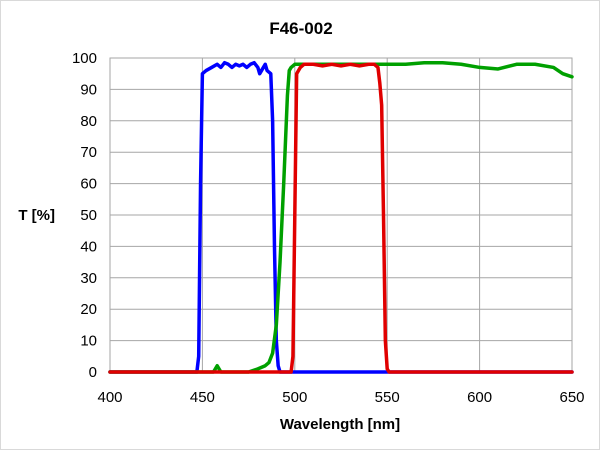 Image resolution: width=600 pixels, height=456 pixels. What do you see at coordinates (340, 397) in the screenshot?
I see `x-tick-labels: 400 450 500 550 600 650` at bounding box center [340, 397].